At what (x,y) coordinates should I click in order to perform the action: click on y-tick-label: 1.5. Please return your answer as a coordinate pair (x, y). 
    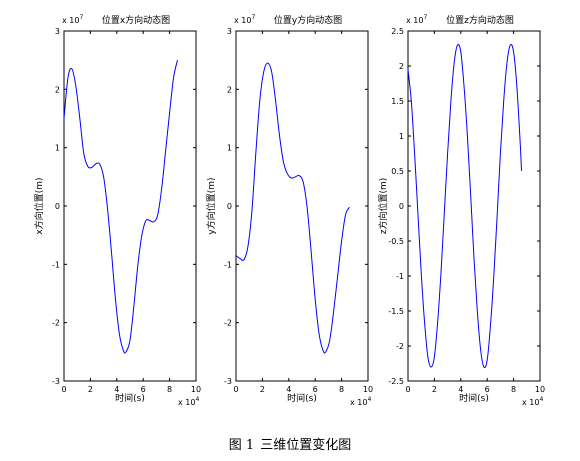
    Looking at the image, I should click on (397, 101).